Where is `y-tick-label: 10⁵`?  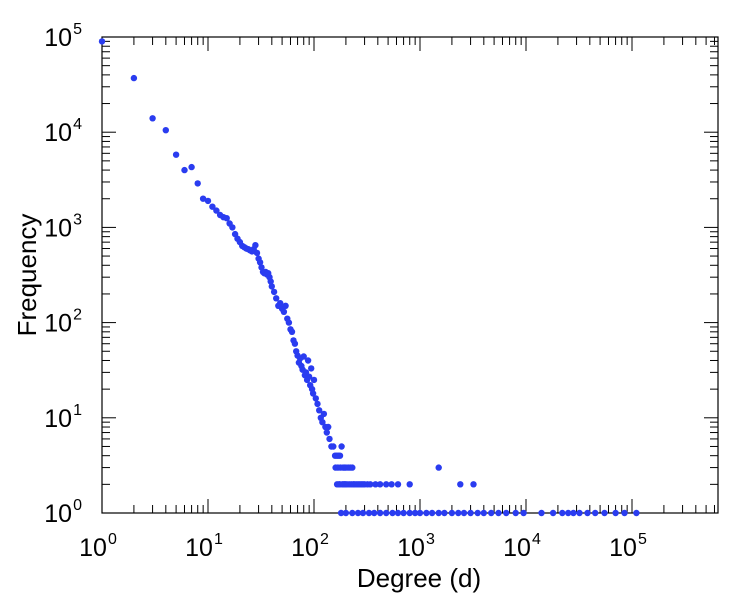 y-tick-label: 10⁵ is located at coordinates (63, 36).